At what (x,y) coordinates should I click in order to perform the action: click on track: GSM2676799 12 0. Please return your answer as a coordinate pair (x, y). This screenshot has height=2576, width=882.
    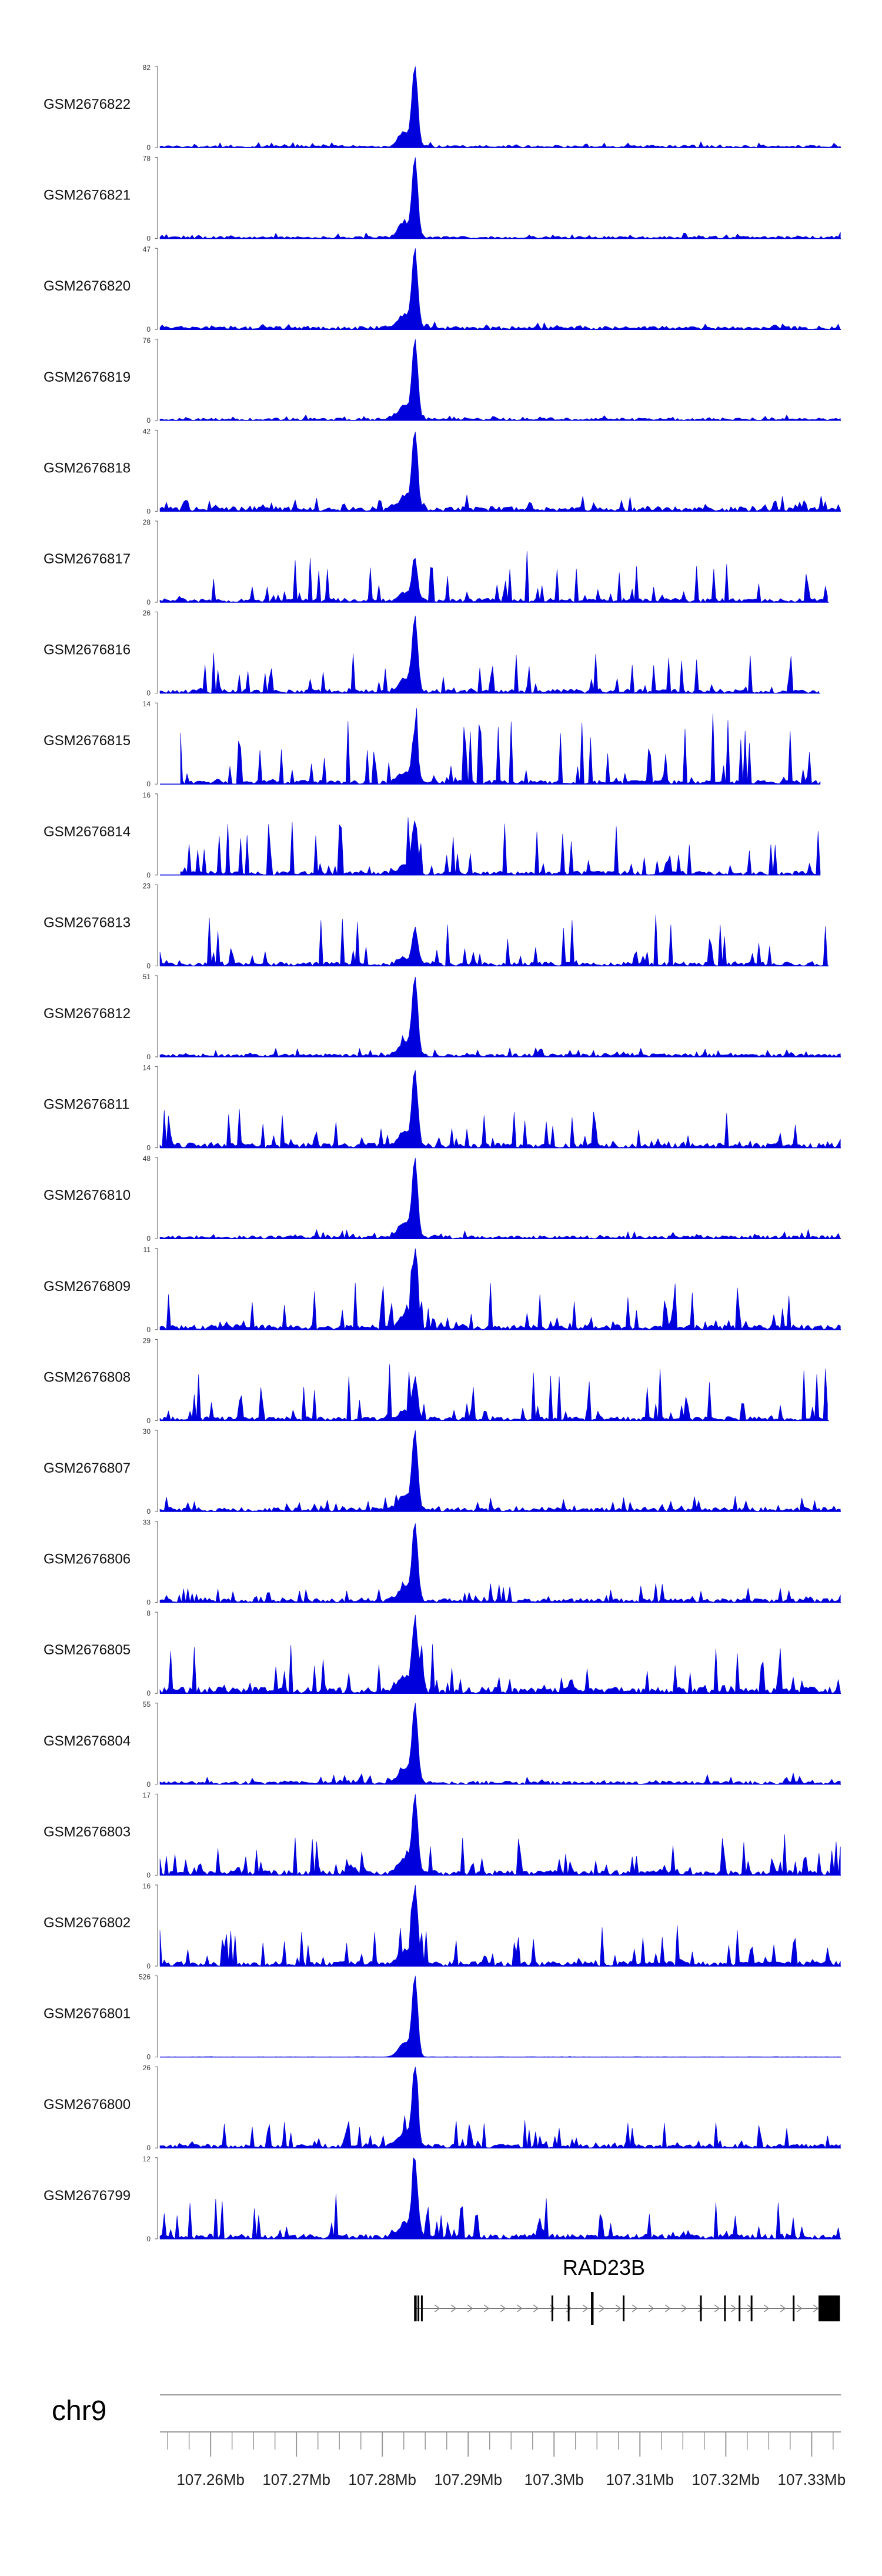
    Looking at the image, I should click on (442, 2199).